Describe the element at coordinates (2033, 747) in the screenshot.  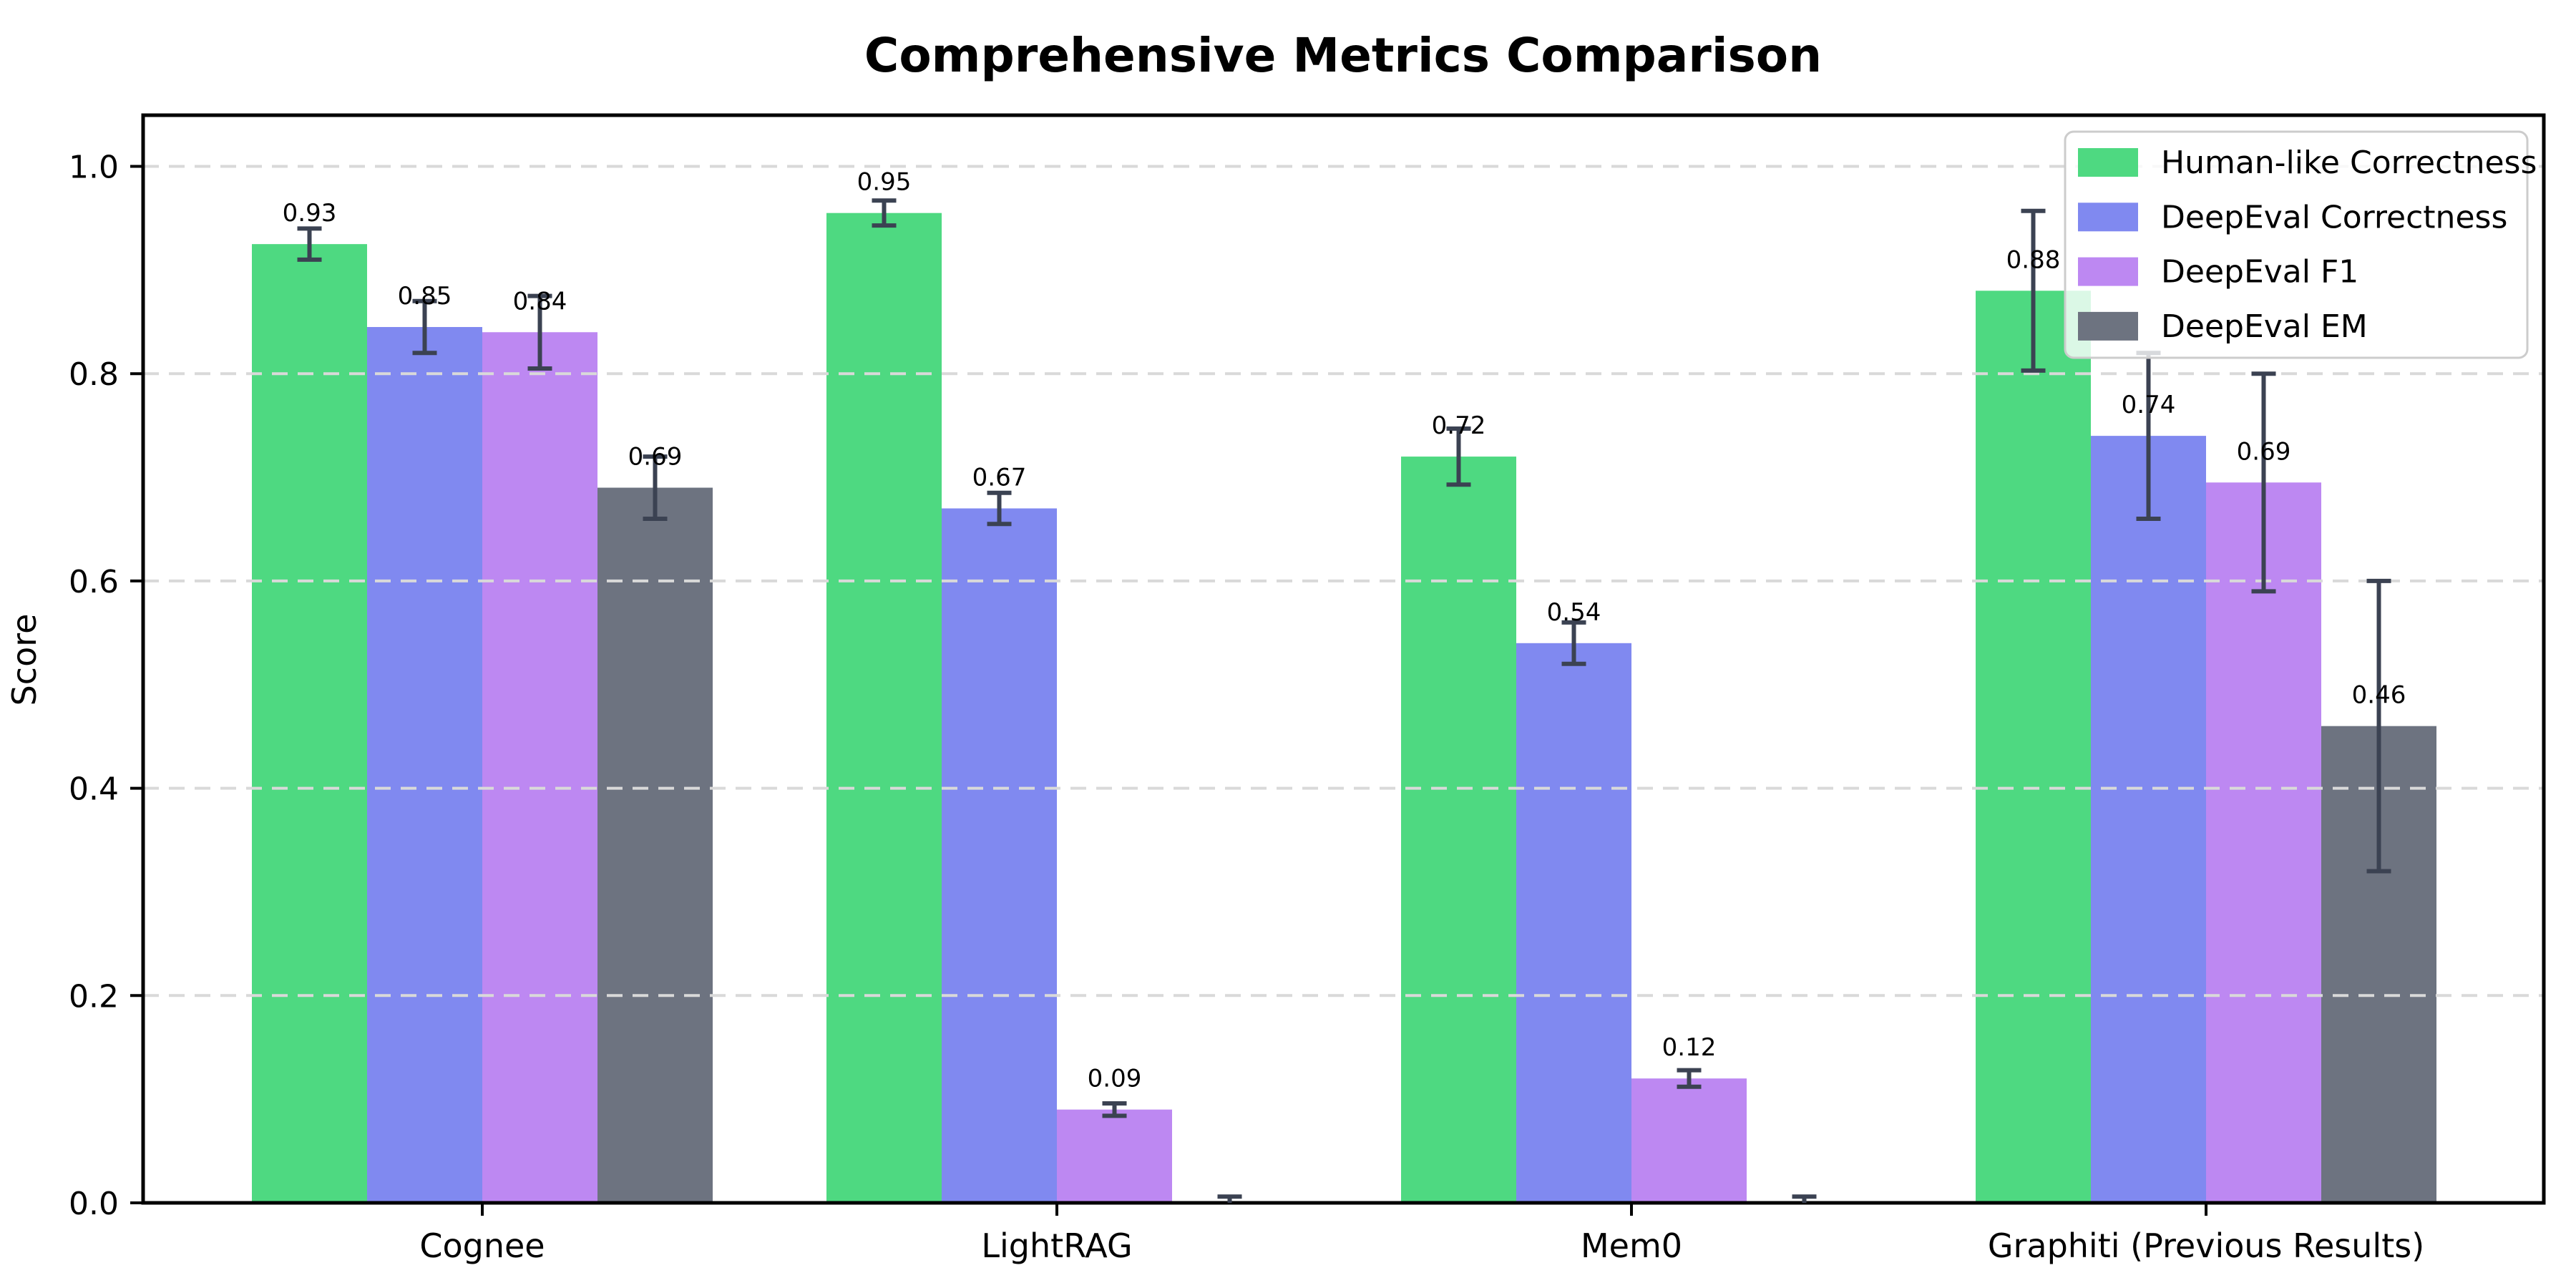
I see `bar-series0-cat3` at that location.